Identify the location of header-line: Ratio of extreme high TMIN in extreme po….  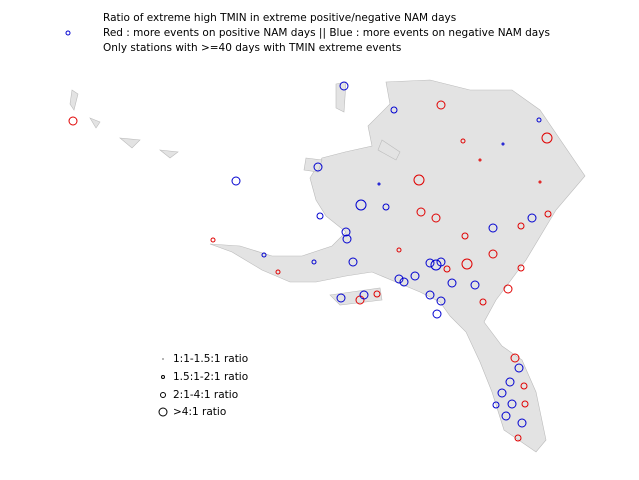
(279, 18).